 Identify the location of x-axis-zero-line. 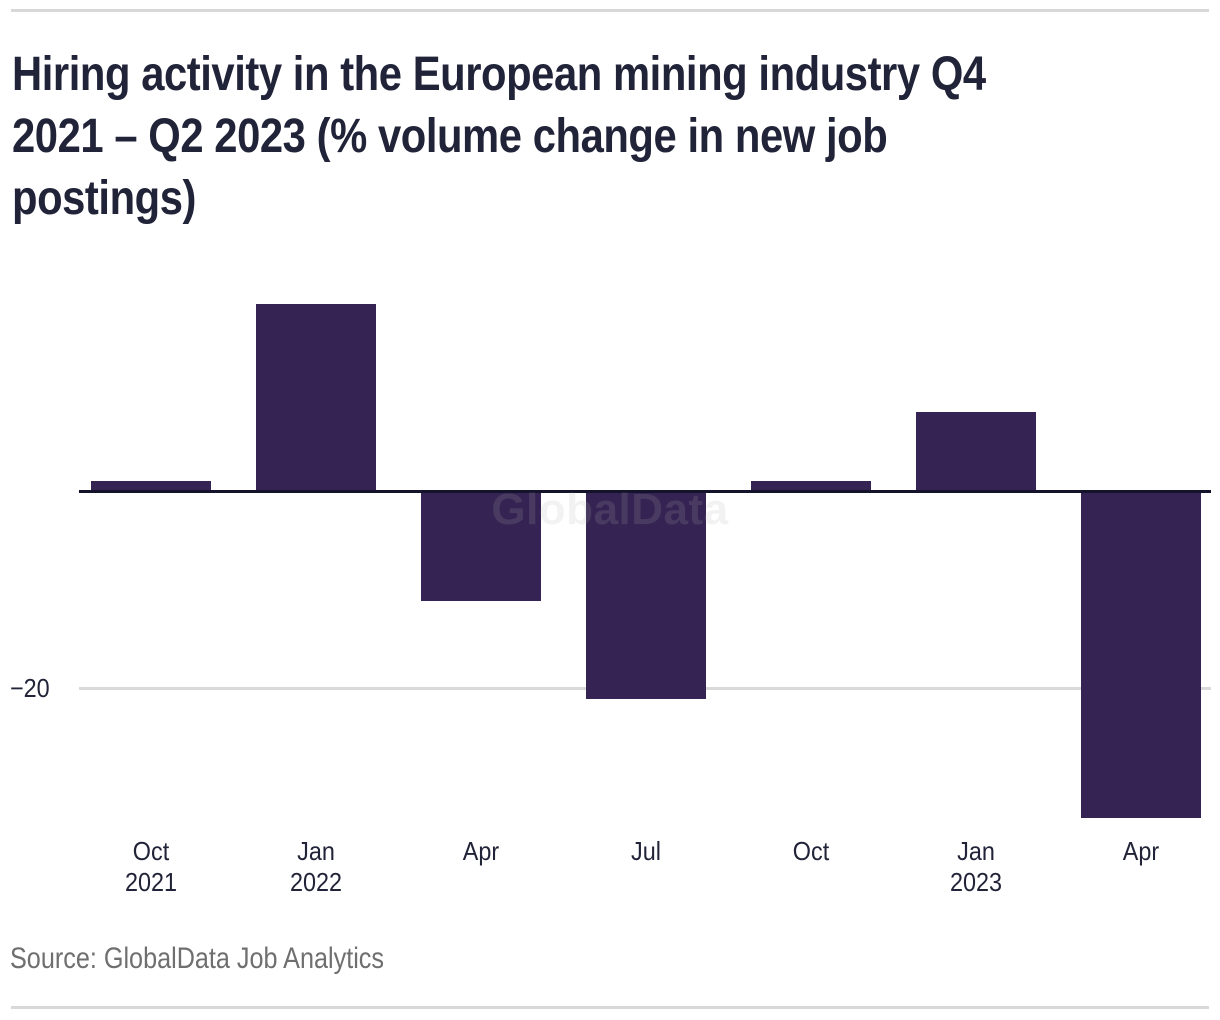
(645, 491).